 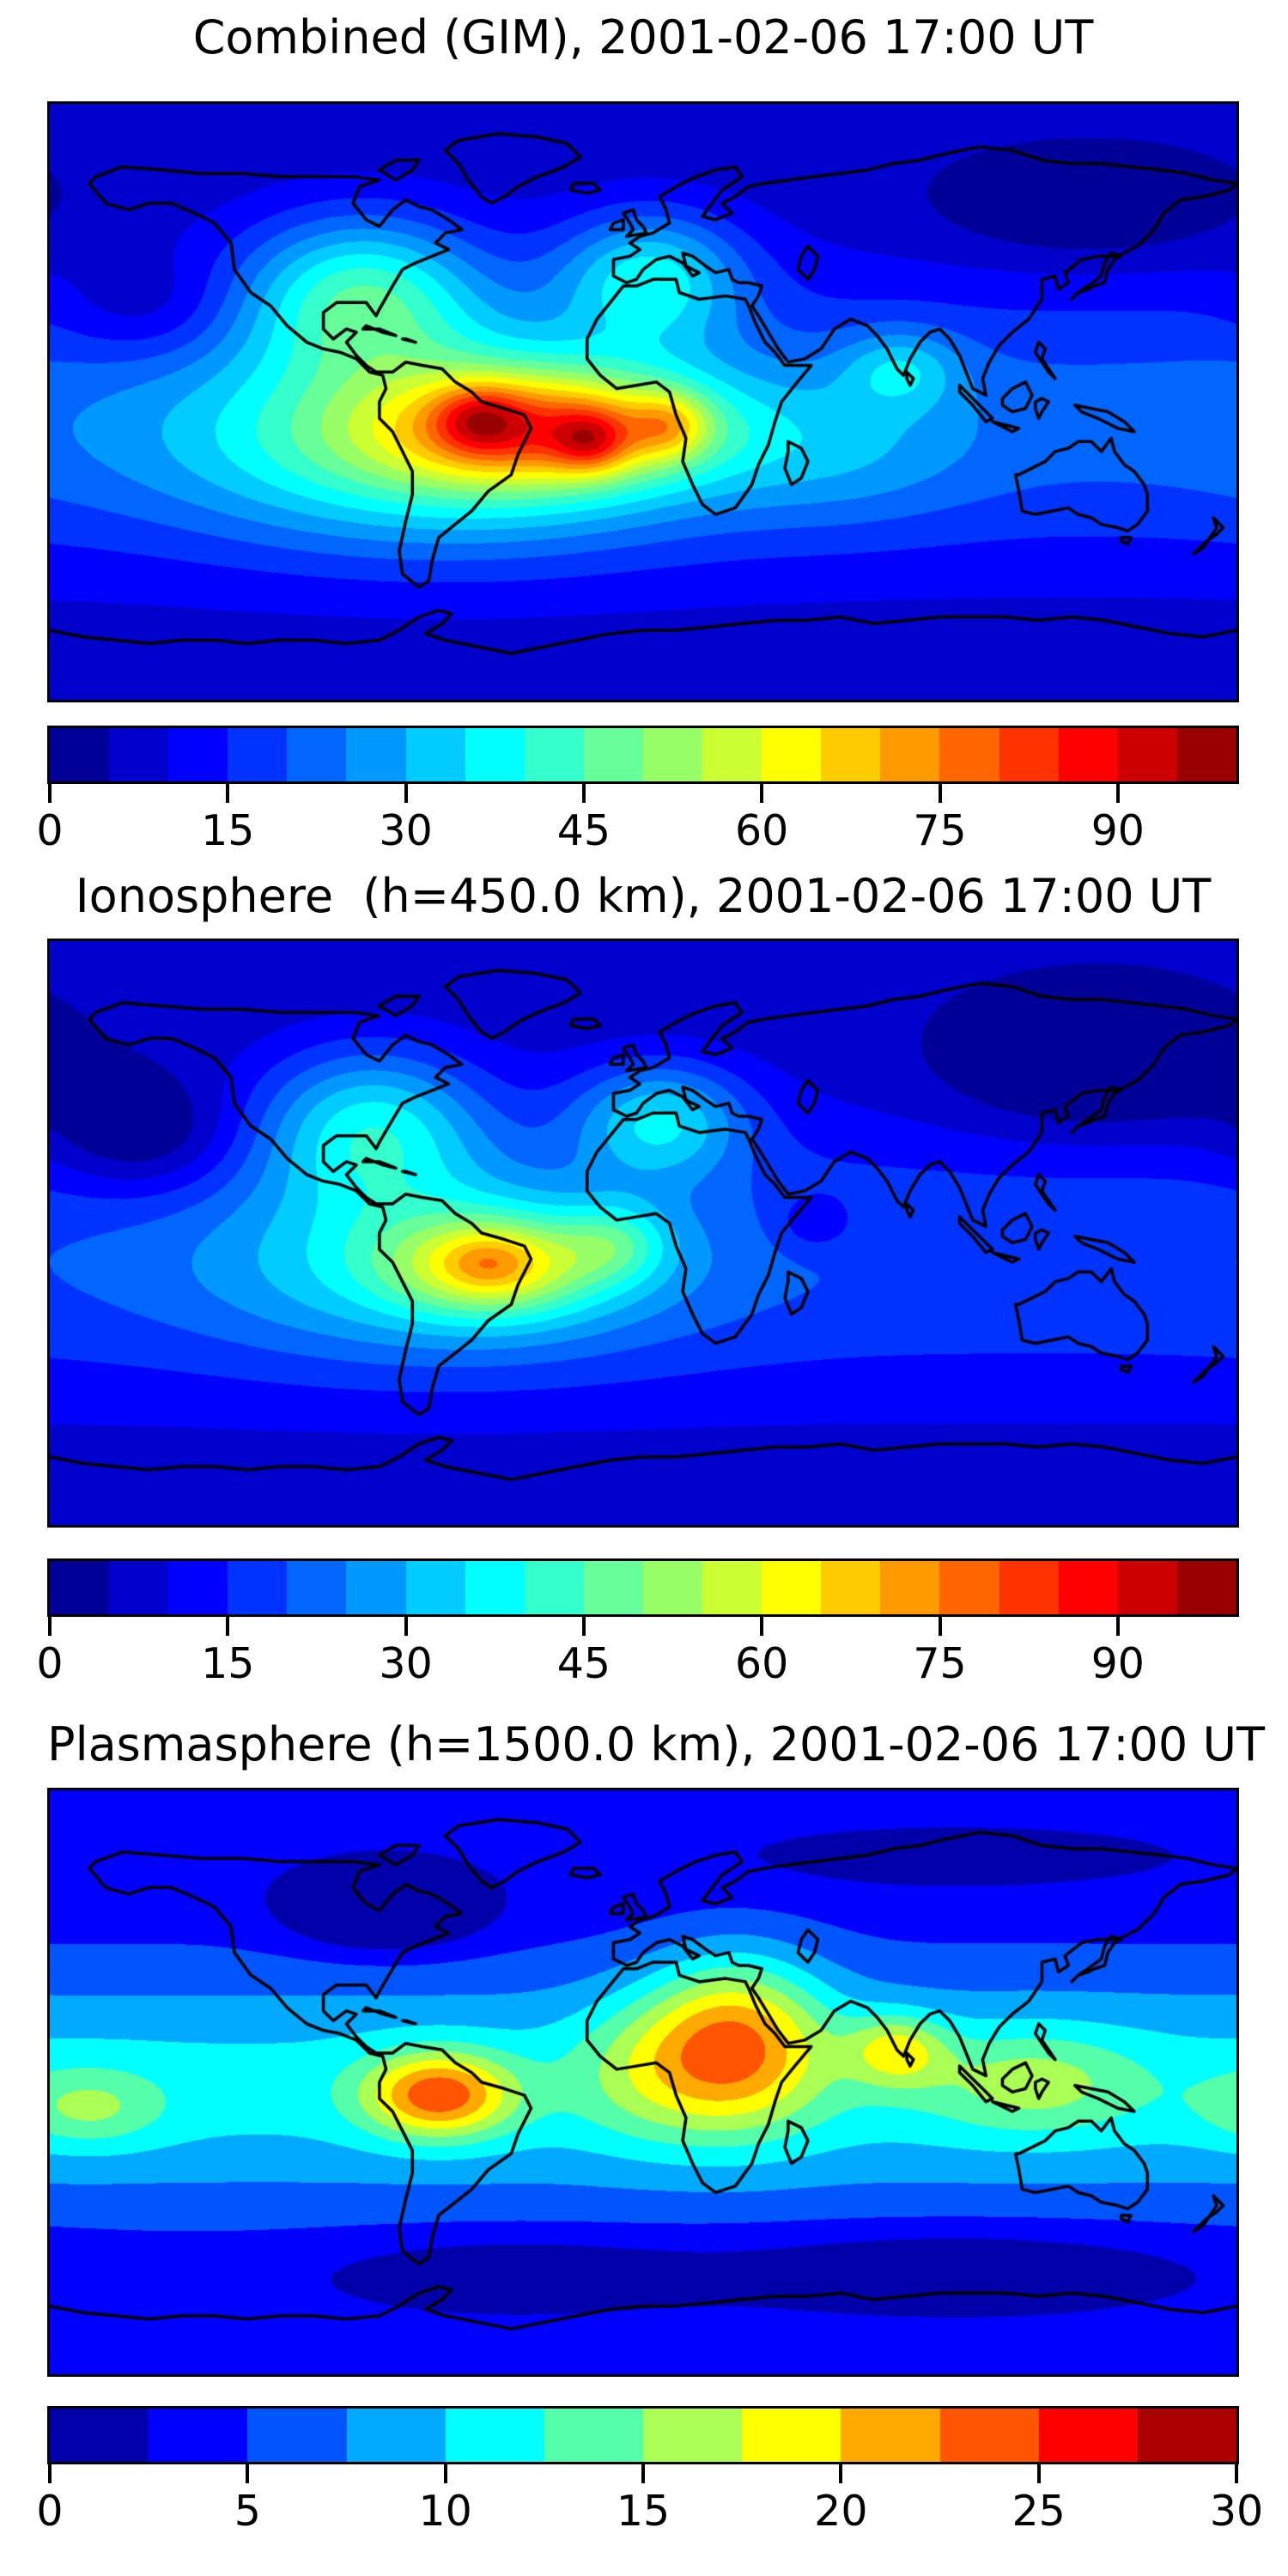 What do you see at coordinates (248, 2511) in the screenshot?
I see `colorbar-tick-label: 5` at bounding box center [248, 2511].